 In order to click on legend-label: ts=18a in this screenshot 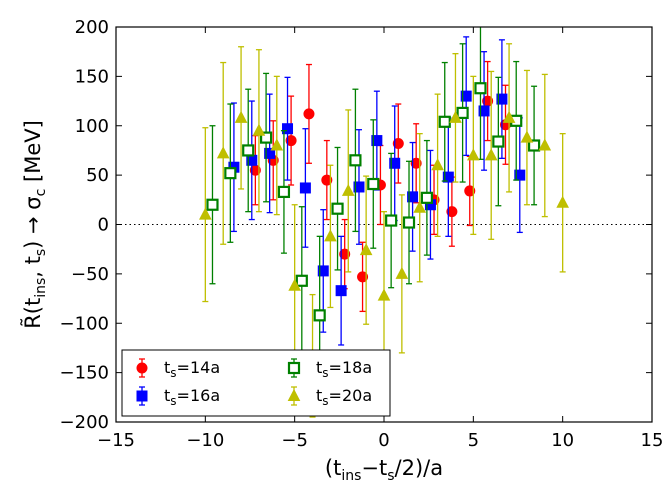, I will do `click(344, 369)`.